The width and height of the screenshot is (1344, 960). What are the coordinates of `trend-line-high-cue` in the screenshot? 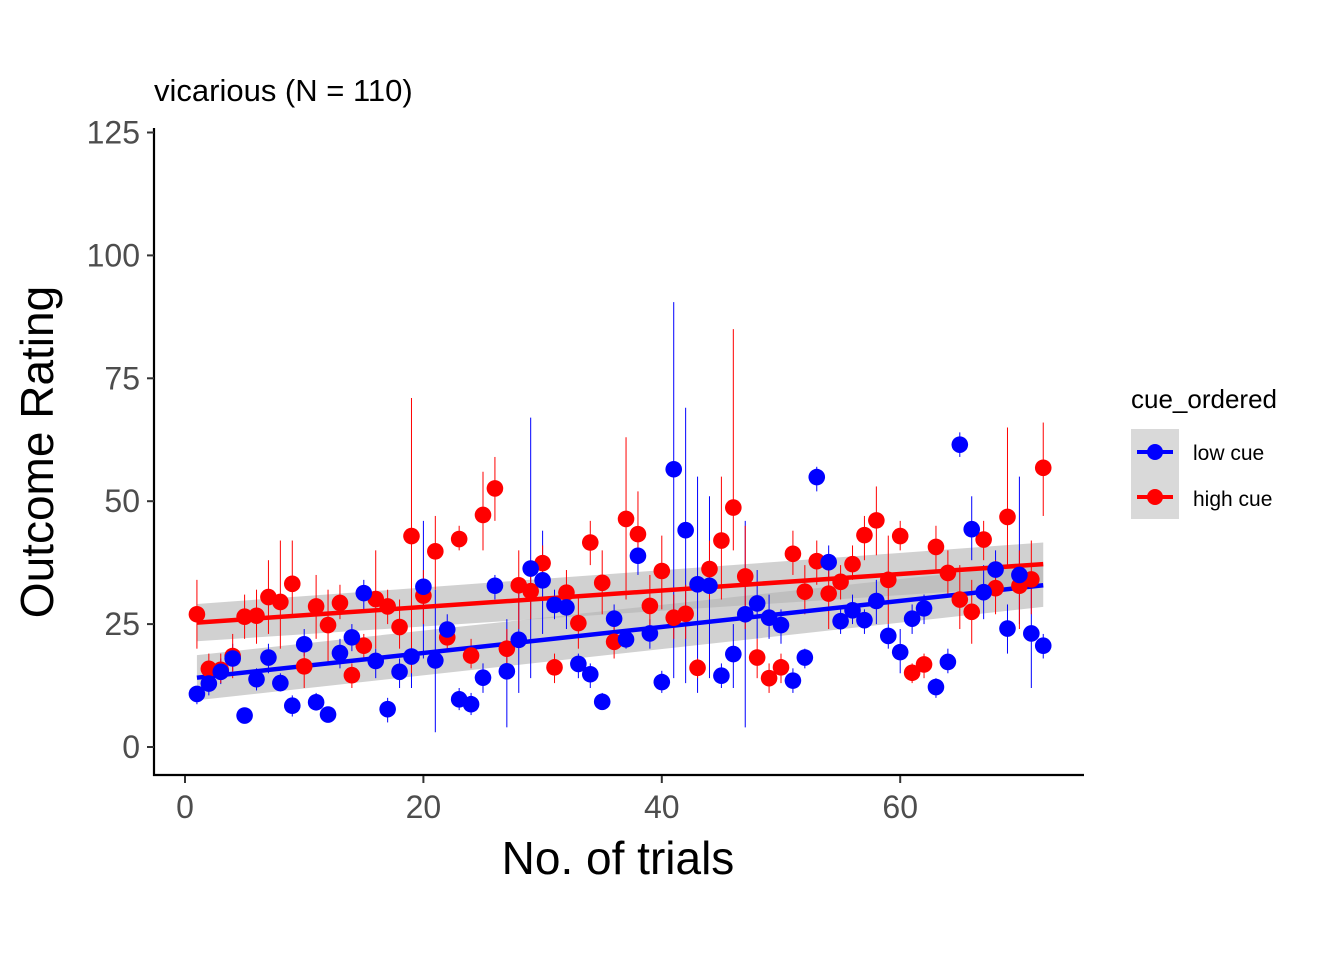 It's located at (620, 593).